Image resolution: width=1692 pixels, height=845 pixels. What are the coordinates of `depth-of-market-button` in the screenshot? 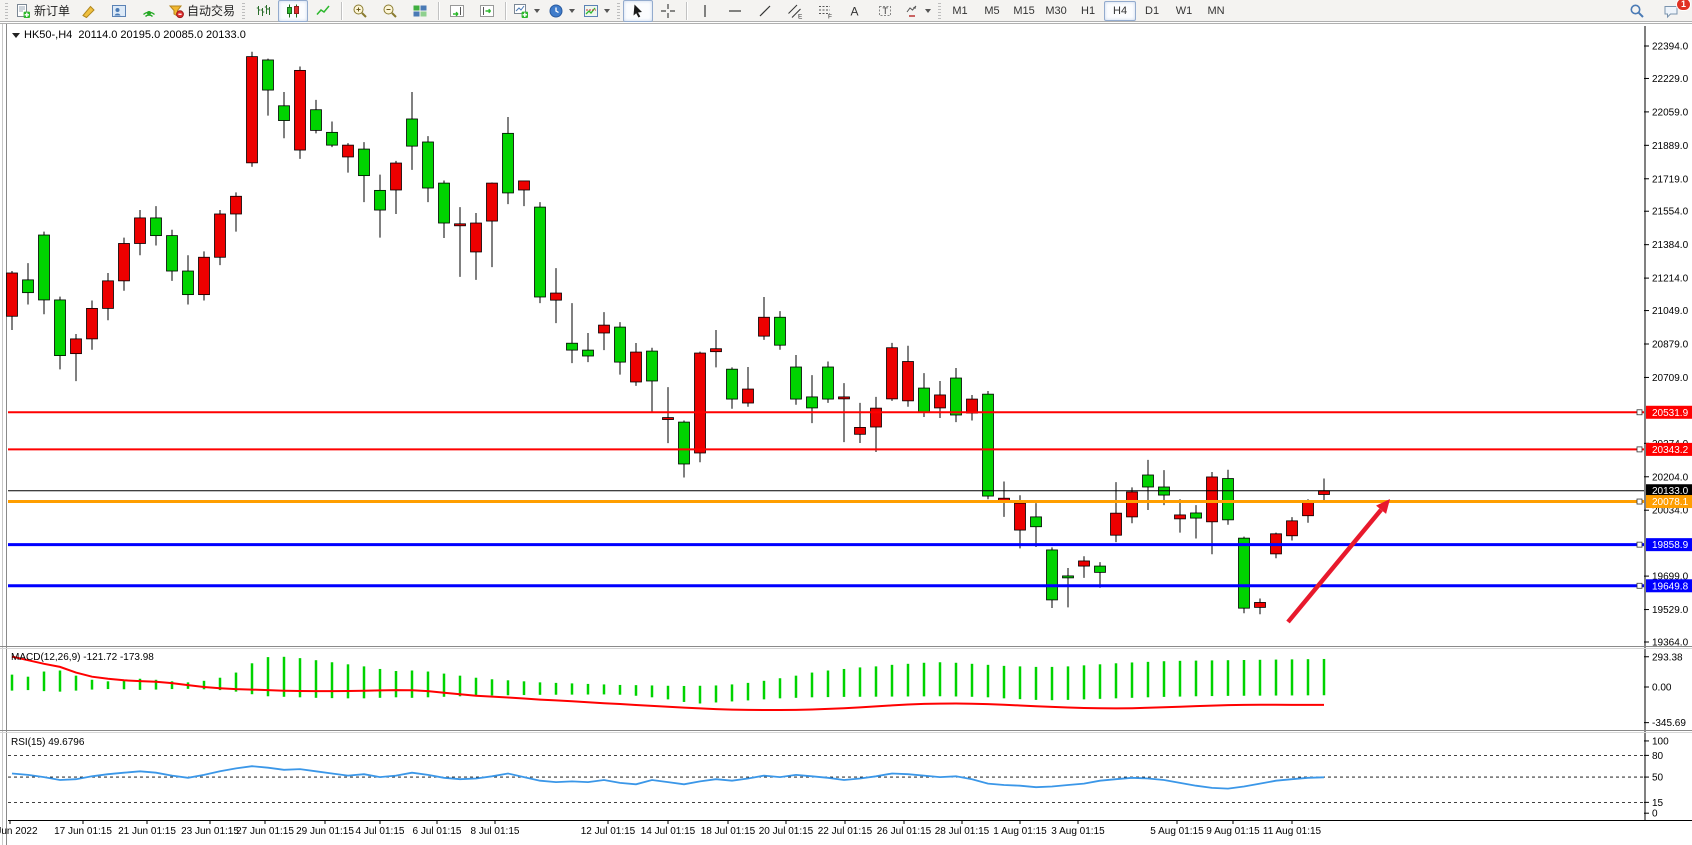 It's located at (119, 11).